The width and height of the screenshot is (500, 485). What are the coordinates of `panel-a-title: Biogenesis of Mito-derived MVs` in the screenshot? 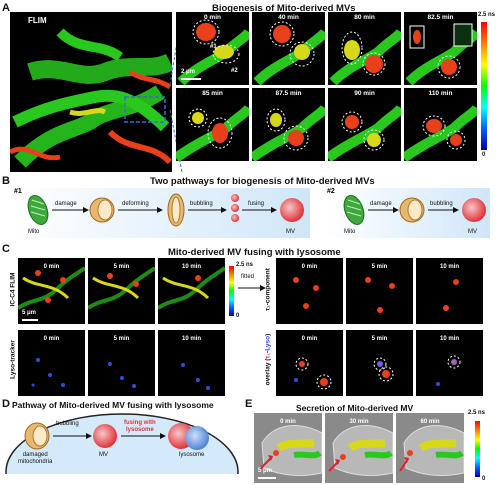 It's located at (284, 8).